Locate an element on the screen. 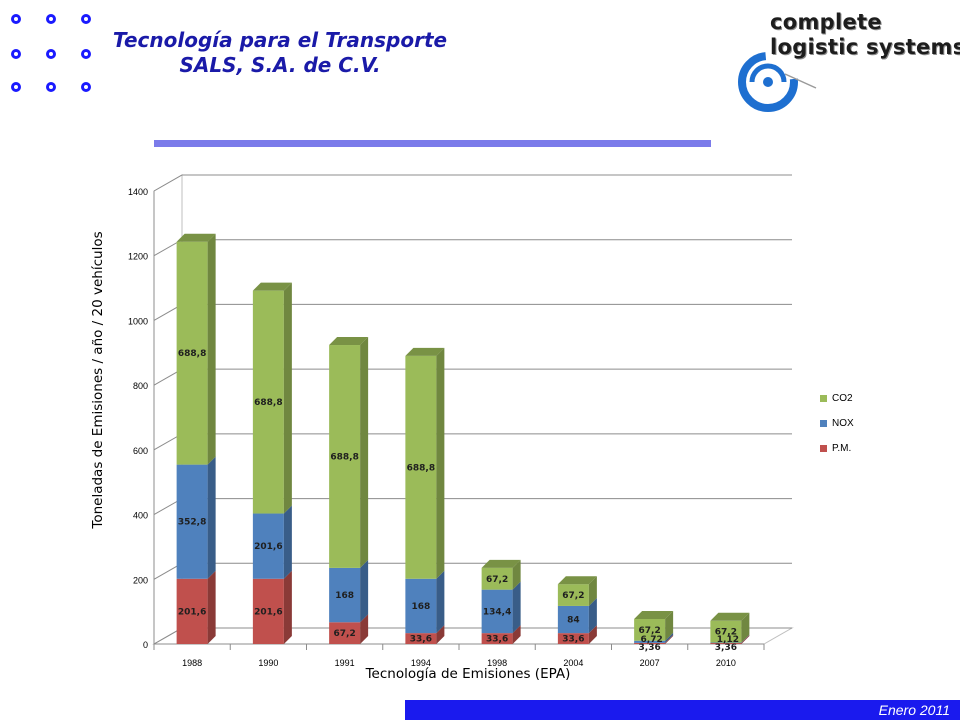  legend-item: NOX is located at coordinates (837, 423).